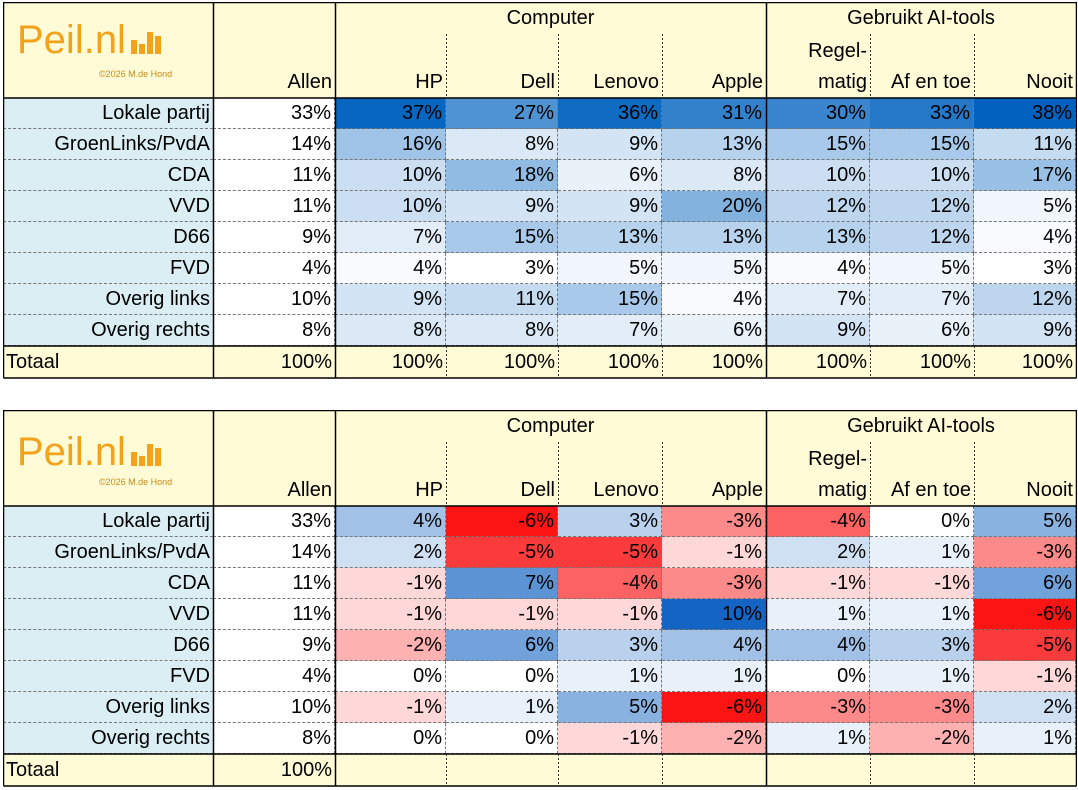  Describe the element at coordinates (1025, 175) in the screenshot. I see `value-cell: 17%` at that location.